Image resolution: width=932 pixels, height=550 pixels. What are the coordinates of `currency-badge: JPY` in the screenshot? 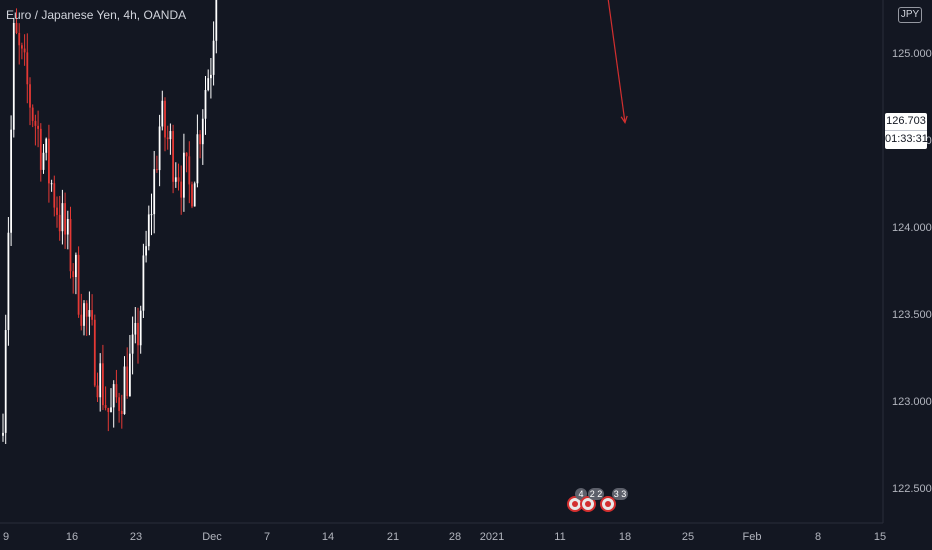 It's located at (910, 15).